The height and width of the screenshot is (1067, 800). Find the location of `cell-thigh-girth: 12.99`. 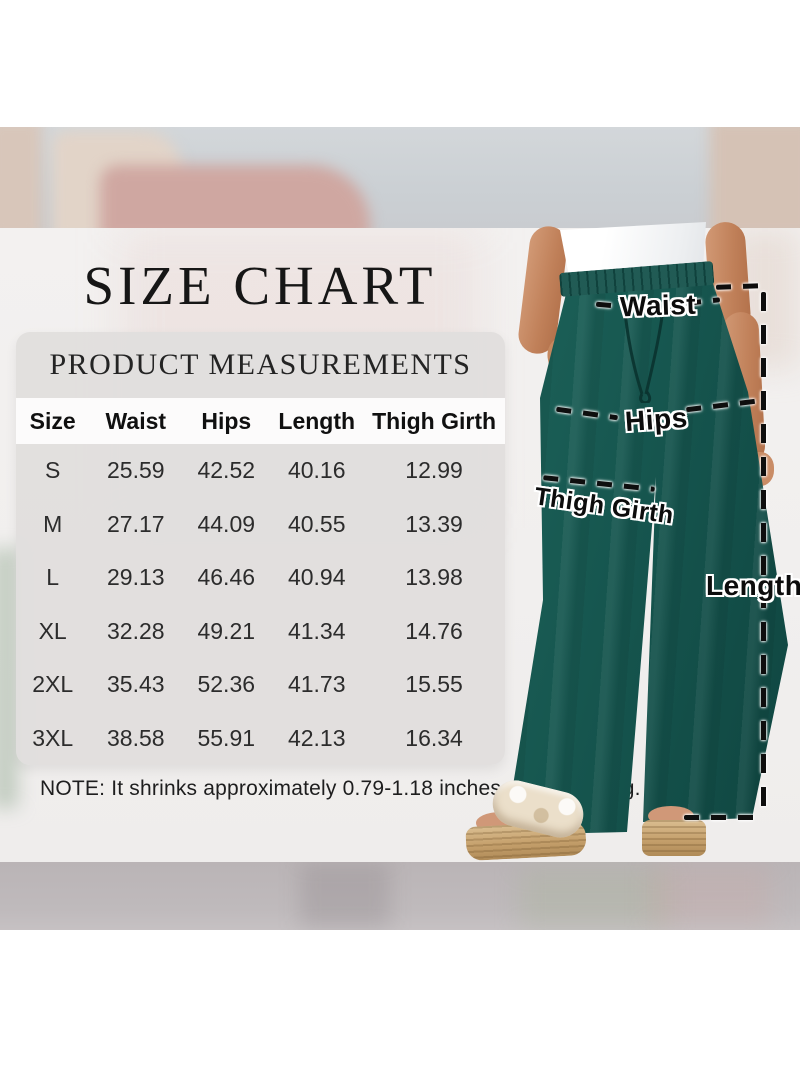

cell-thigh-girth: 12.99 is located at coordinates (434, 470).